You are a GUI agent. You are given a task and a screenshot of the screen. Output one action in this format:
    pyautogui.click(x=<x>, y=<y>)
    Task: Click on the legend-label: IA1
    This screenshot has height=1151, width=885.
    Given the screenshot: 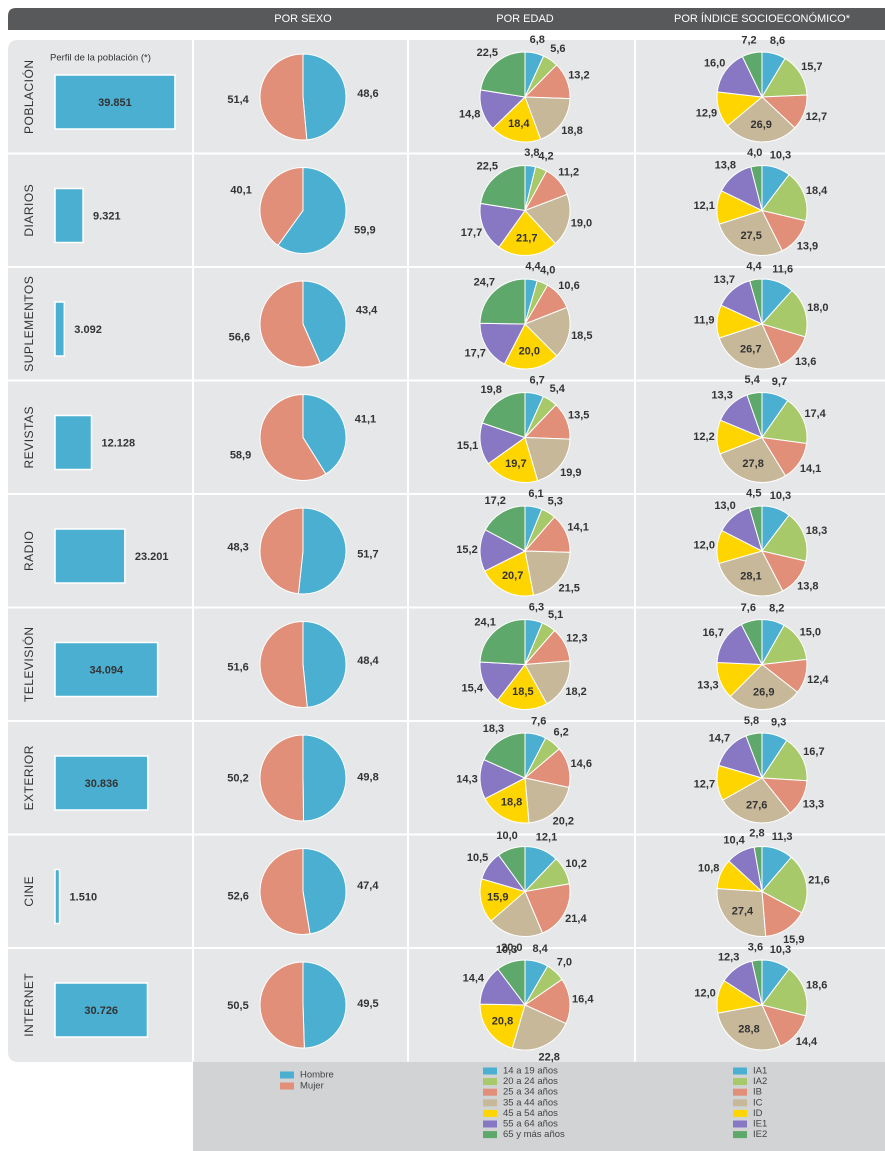 What is the action you would take?
    pyautogui.click(x=760, y=1071)
    